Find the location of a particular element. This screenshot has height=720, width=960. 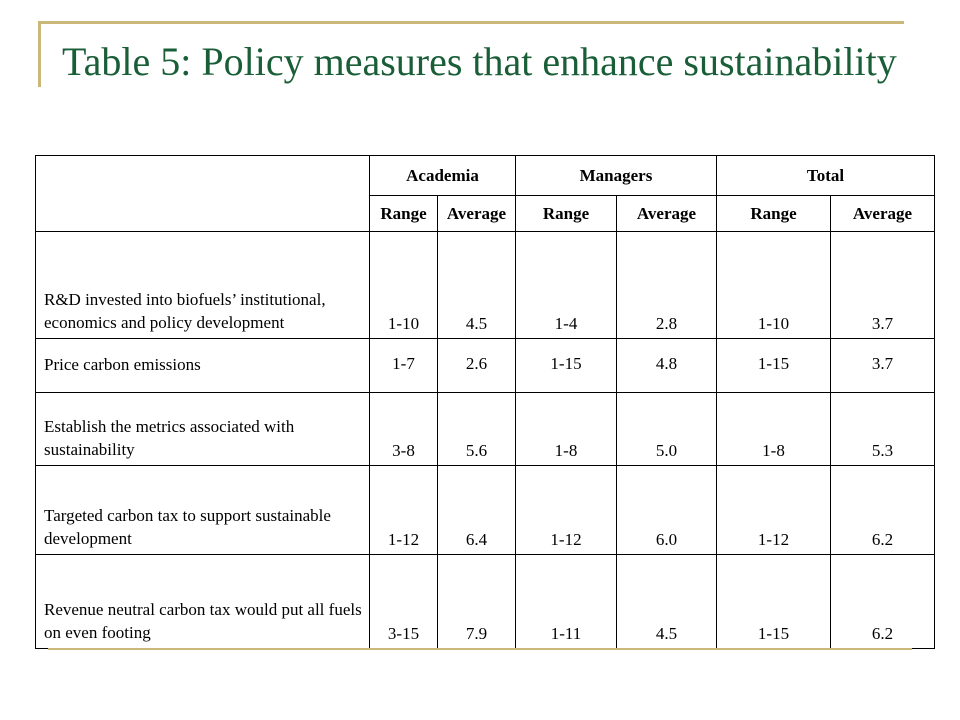

group-header-total: Total is located at coordinates (825, 175).